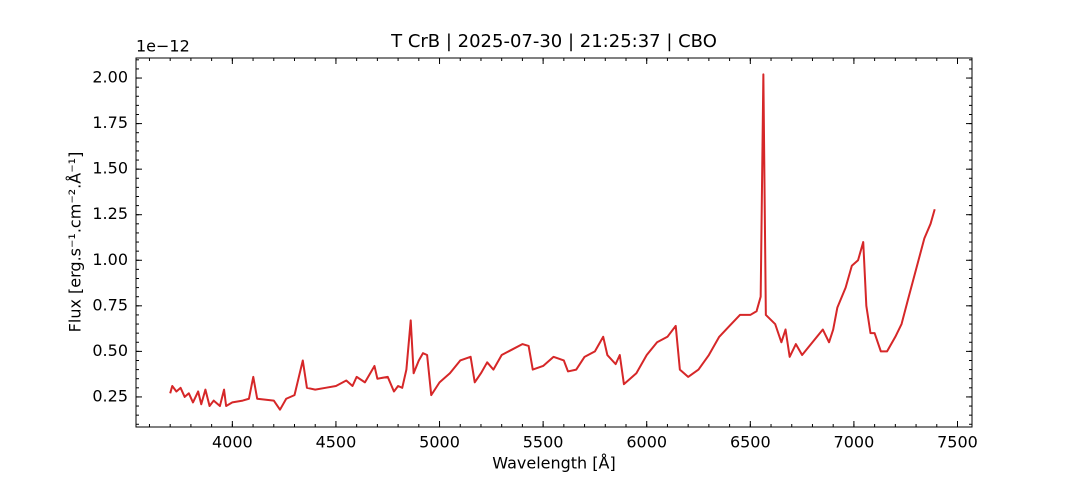 This screenshot has width=1080, height=480. I want to click on x-tick-label: 5000, so click(439, 442).